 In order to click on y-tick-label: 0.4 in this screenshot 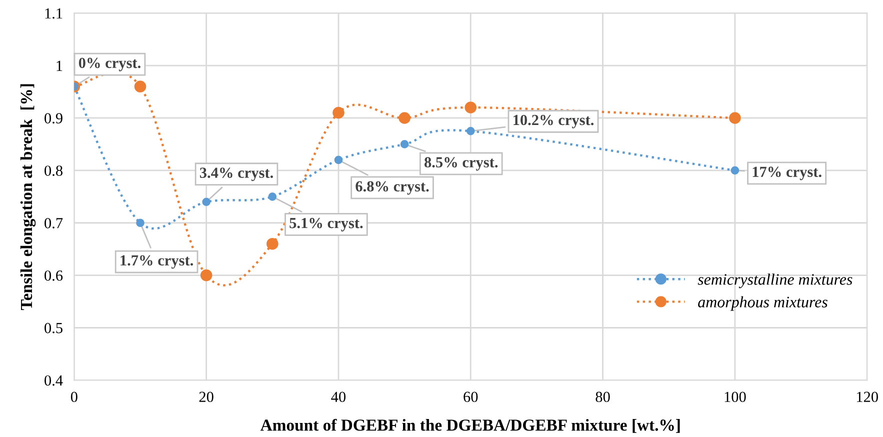, I will do `click(53, 380)`.